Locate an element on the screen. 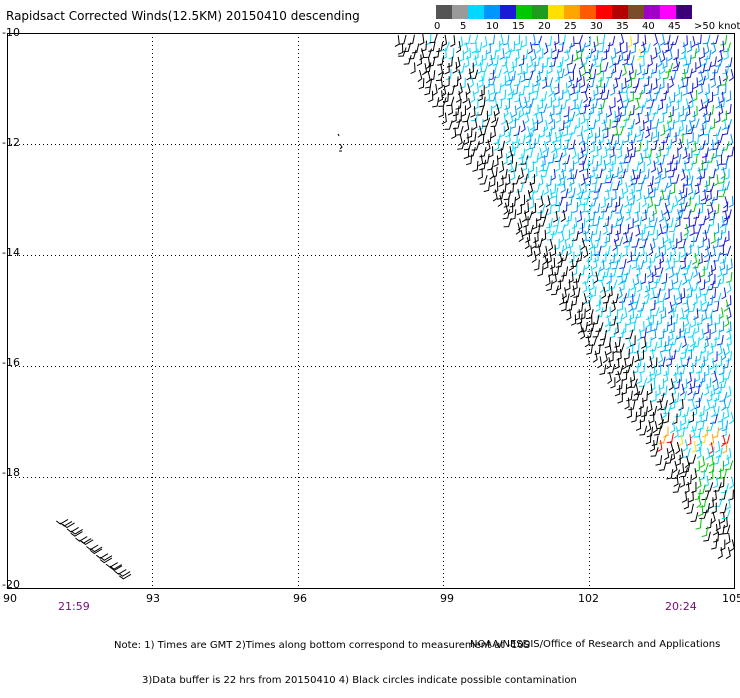  time-label-right: 20:24 is located at coordinates (681, 606).